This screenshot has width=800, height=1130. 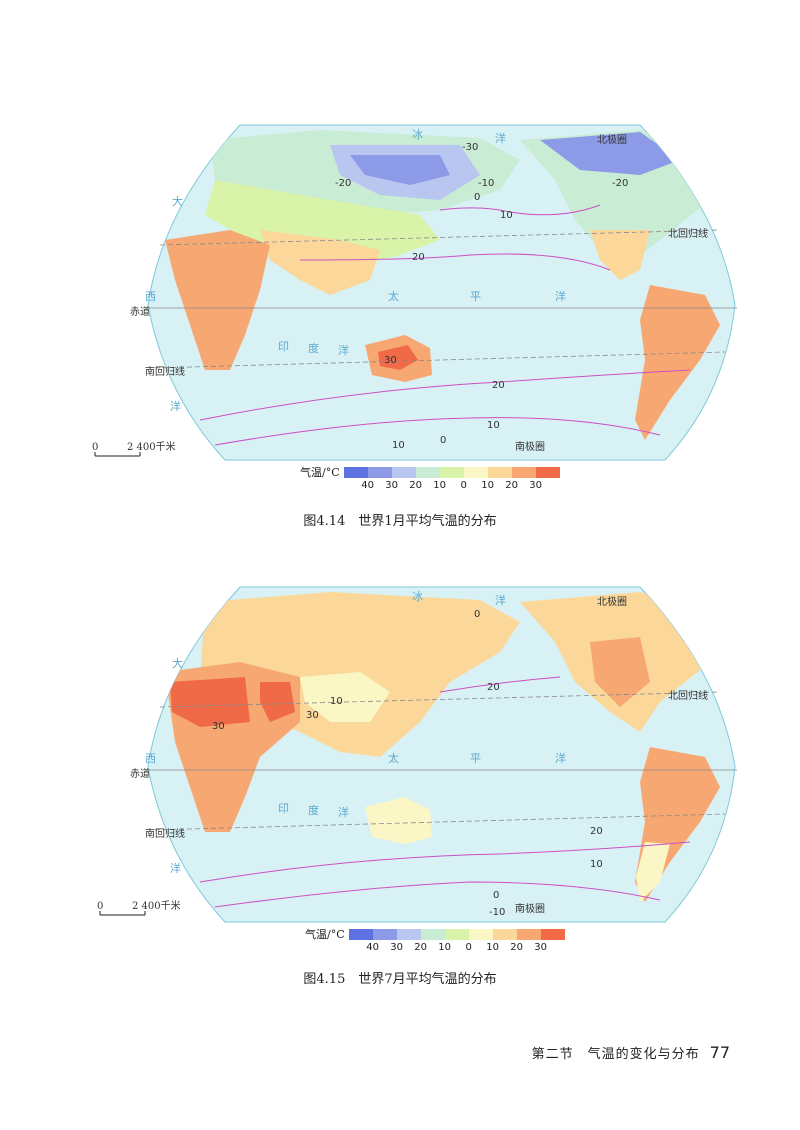 I want to click on south-america-region, so click(x=677, y=362).